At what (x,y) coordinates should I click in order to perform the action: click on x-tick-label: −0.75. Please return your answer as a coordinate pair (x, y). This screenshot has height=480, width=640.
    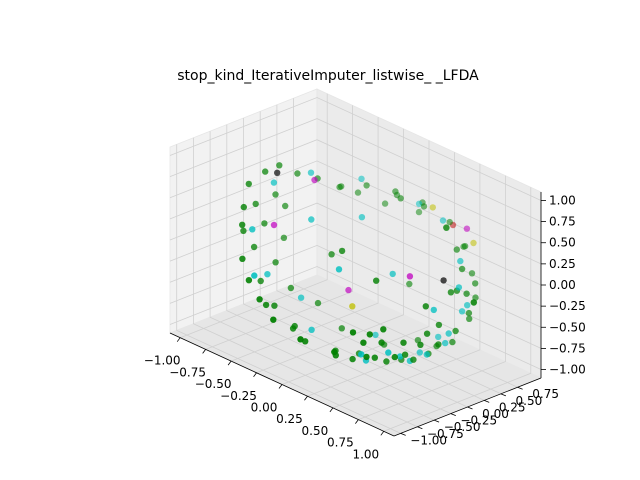
    Looking at the image, I should click on (187, 372).